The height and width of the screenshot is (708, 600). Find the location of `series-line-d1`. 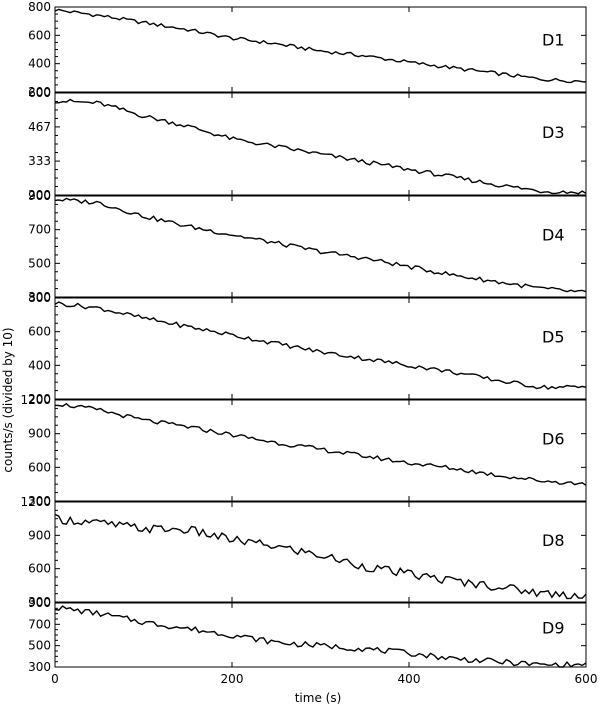

series-line-d1 is located at coordinates (320, 46).